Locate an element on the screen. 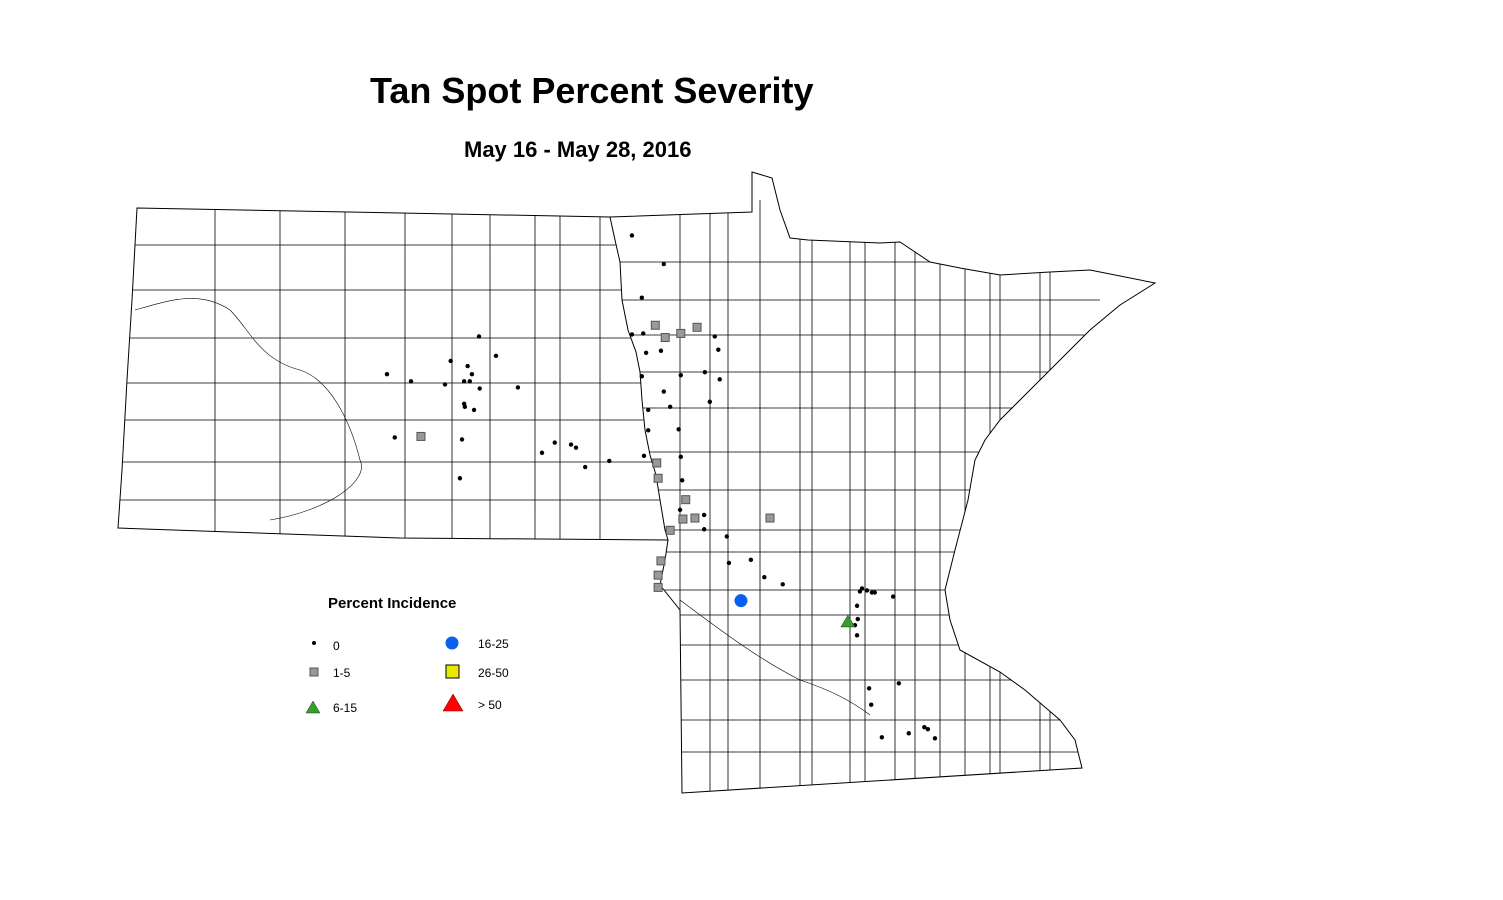 This screenshot has width=1503, height=900. legend-label-1-5: 1-5 is located at coordinates (342, 673).